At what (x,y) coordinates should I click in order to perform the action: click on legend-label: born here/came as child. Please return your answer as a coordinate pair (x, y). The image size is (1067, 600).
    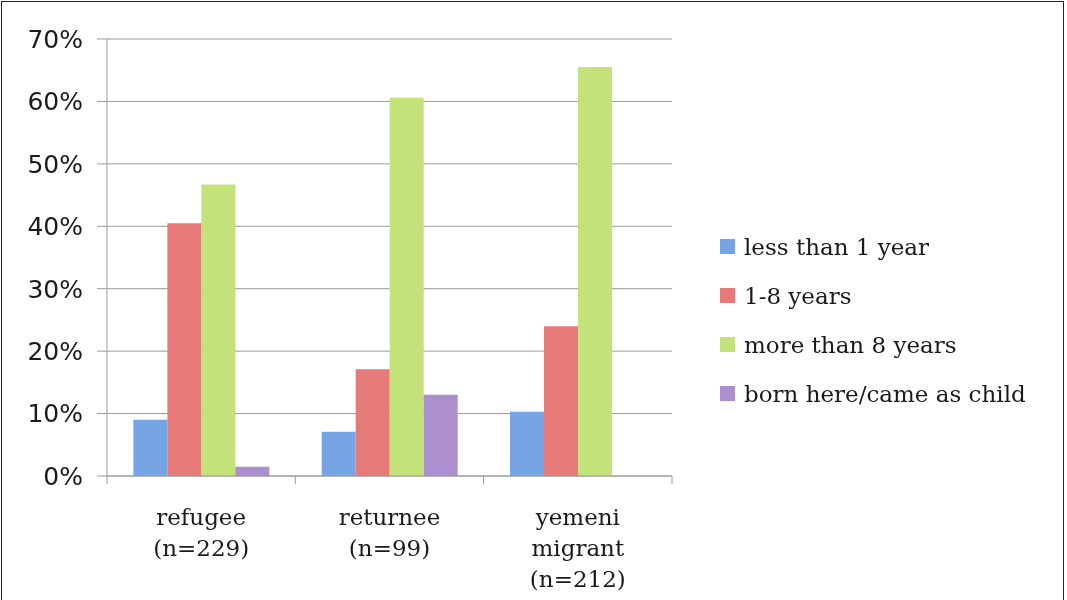
    Looking at the image, I should click on (885, 393).